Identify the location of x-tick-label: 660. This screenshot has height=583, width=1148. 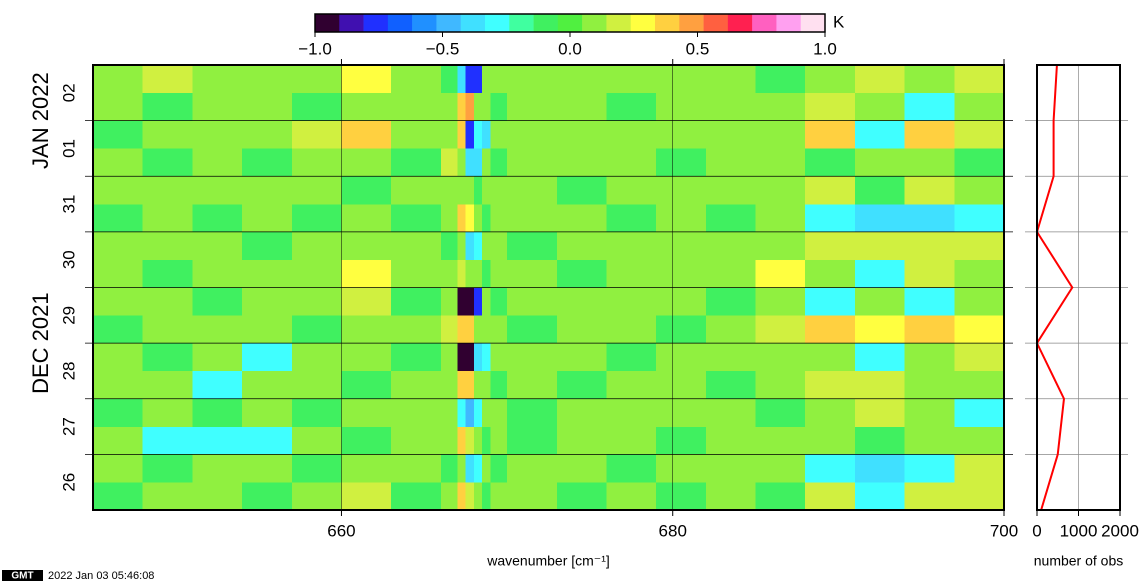
(341, 530).